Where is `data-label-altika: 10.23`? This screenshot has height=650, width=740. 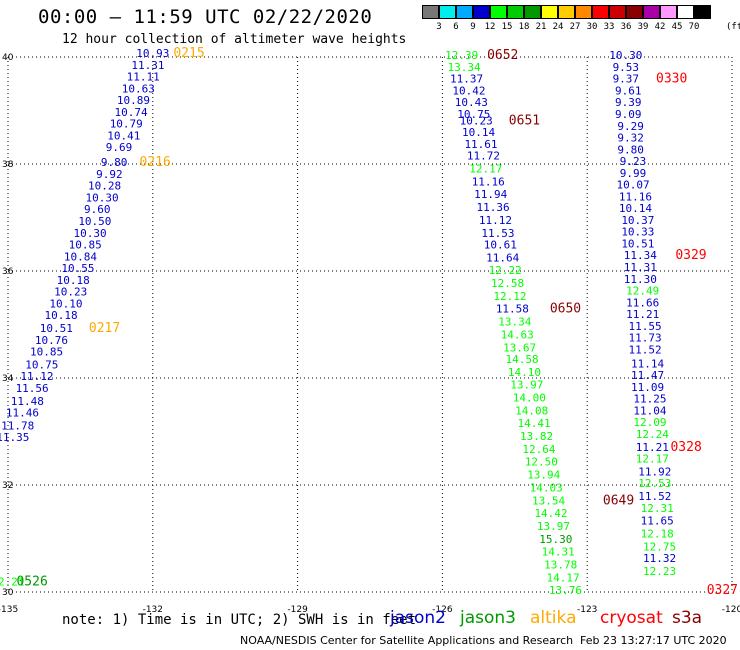
data-label-altika: 10.23 is located at coordinates (70, 292).